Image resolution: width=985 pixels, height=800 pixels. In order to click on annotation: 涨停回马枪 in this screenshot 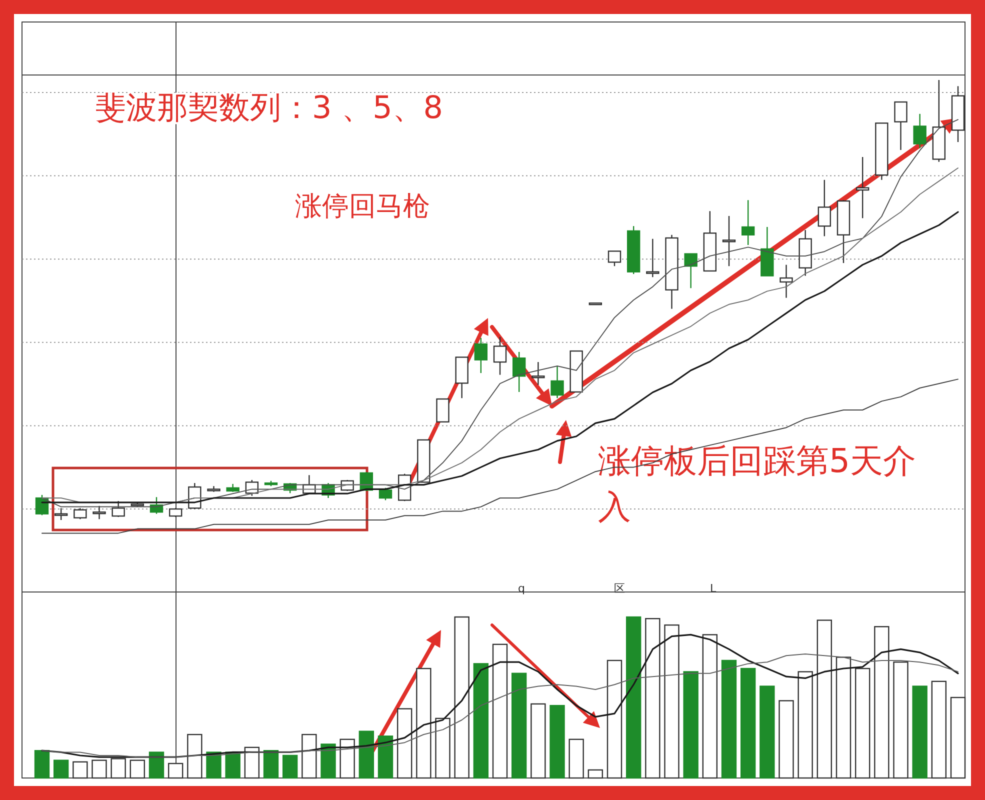, I will do `click(362, 206)`.